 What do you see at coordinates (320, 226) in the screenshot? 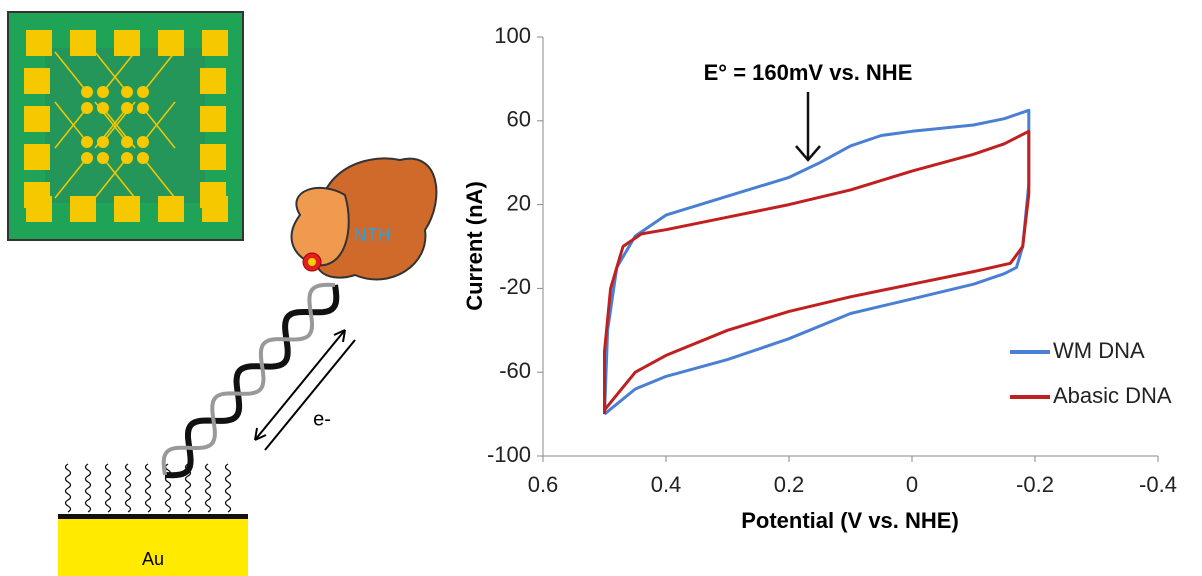
I see `protein-domain` at bounding box center [320, 226].